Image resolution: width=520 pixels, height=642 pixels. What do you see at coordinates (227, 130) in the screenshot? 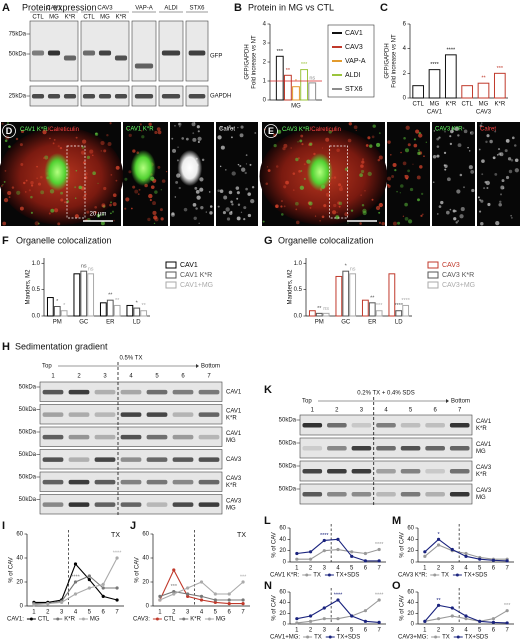
I see `inset-caption: Calret` at bounding box center [227, 130].